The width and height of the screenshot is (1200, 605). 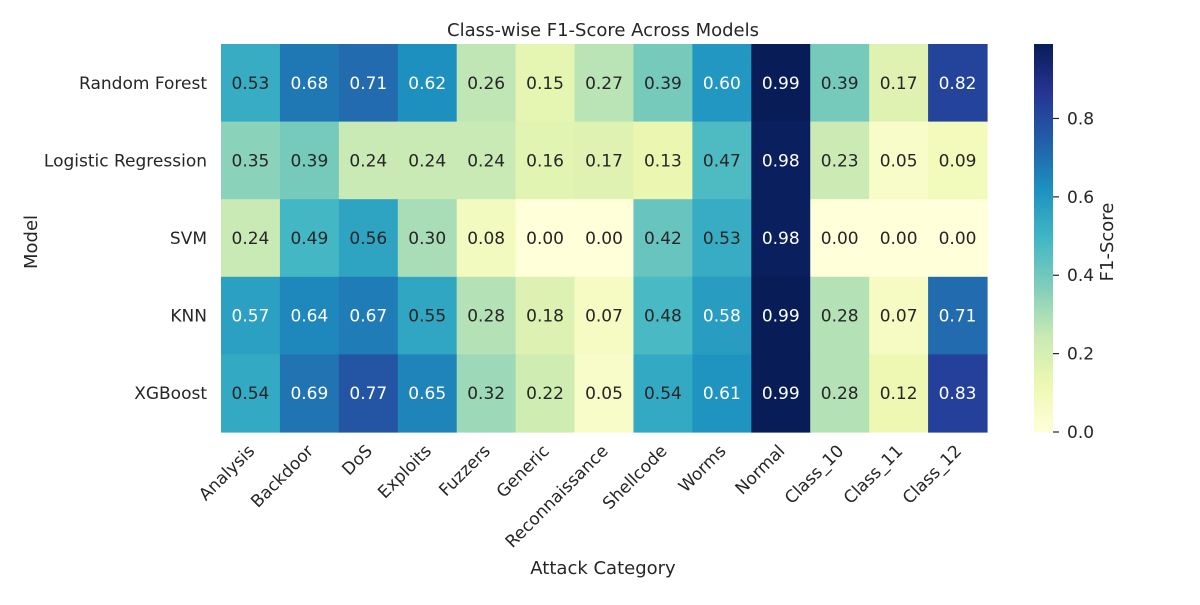 What do you see at coordinates (663, 239) in the screenshot?
I see `cell-value-label: 0.42` at bounding box center [663, 239].